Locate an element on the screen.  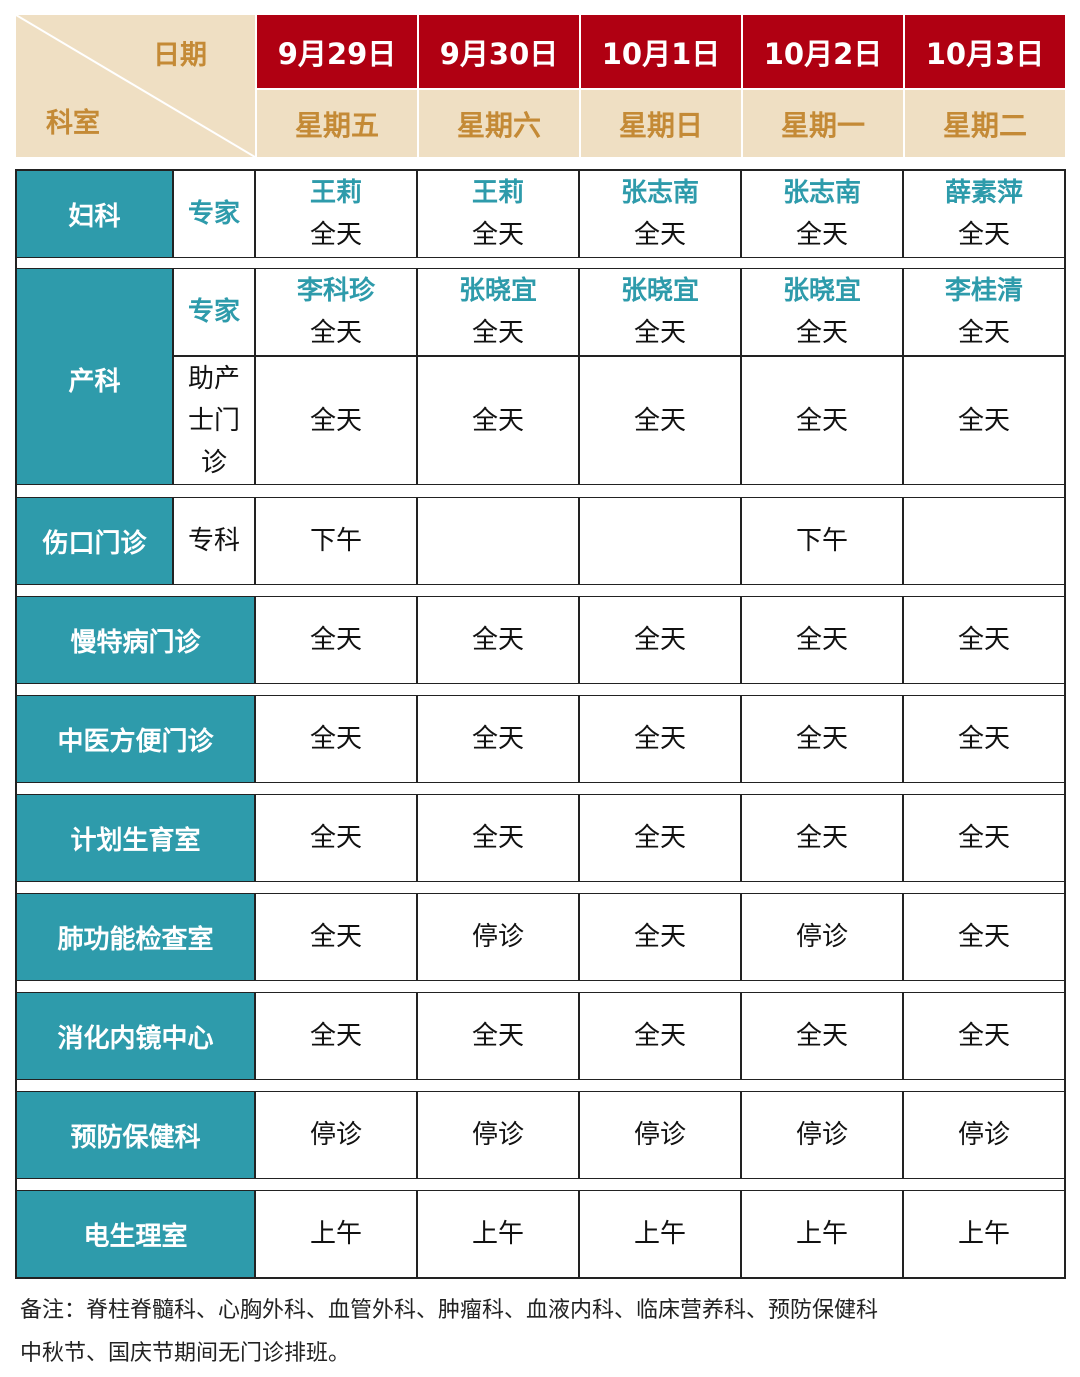
subdivision-label: 专科 is located at coordinates (214, 541).